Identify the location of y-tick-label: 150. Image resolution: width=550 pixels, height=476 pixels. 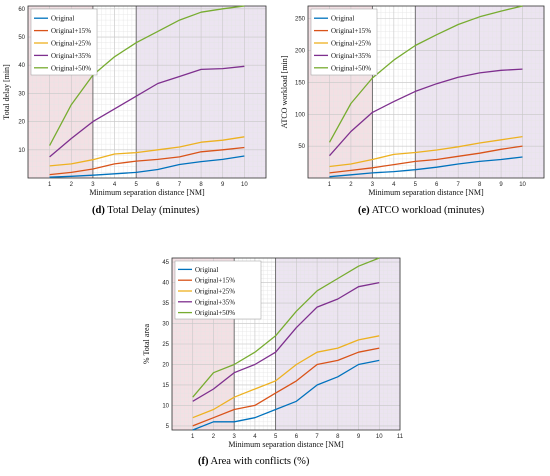
(300, 83).